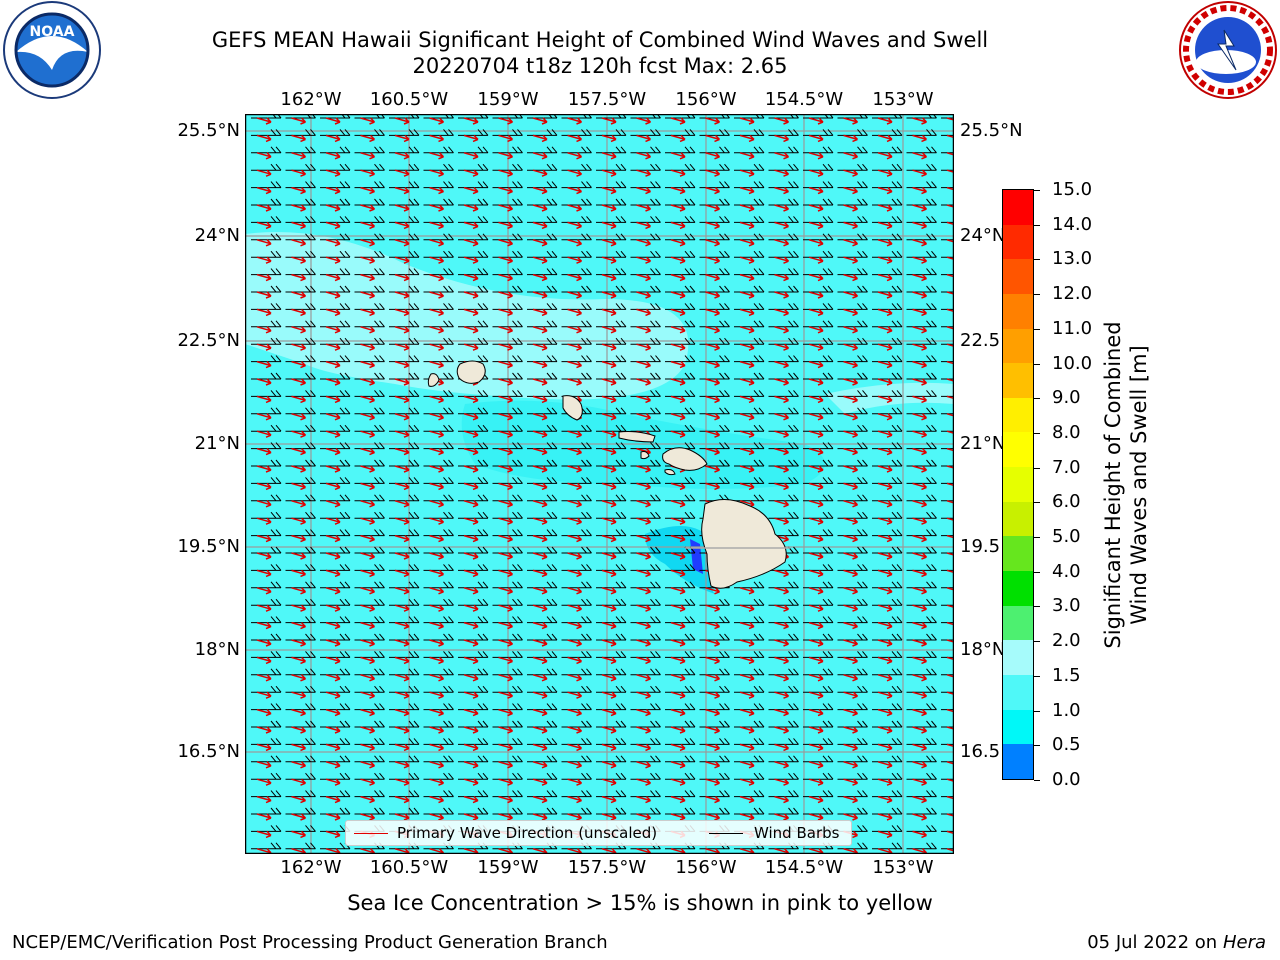  What do you see at coordinates (217, 443) in the screenshot?
I see `lat-tick-left: 21°N` at bounding box center [217, 443].